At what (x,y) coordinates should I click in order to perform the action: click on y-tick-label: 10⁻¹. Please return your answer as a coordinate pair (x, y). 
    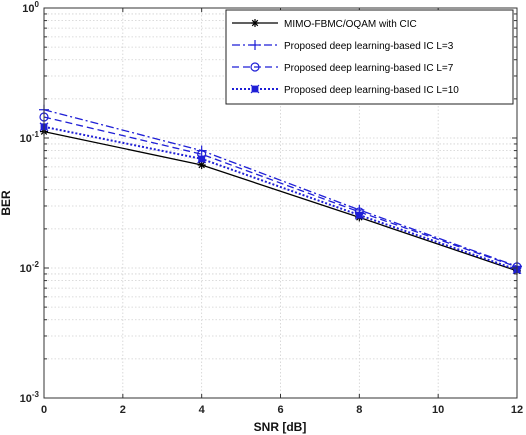
    Looking at the image, I should click on (30, 137).